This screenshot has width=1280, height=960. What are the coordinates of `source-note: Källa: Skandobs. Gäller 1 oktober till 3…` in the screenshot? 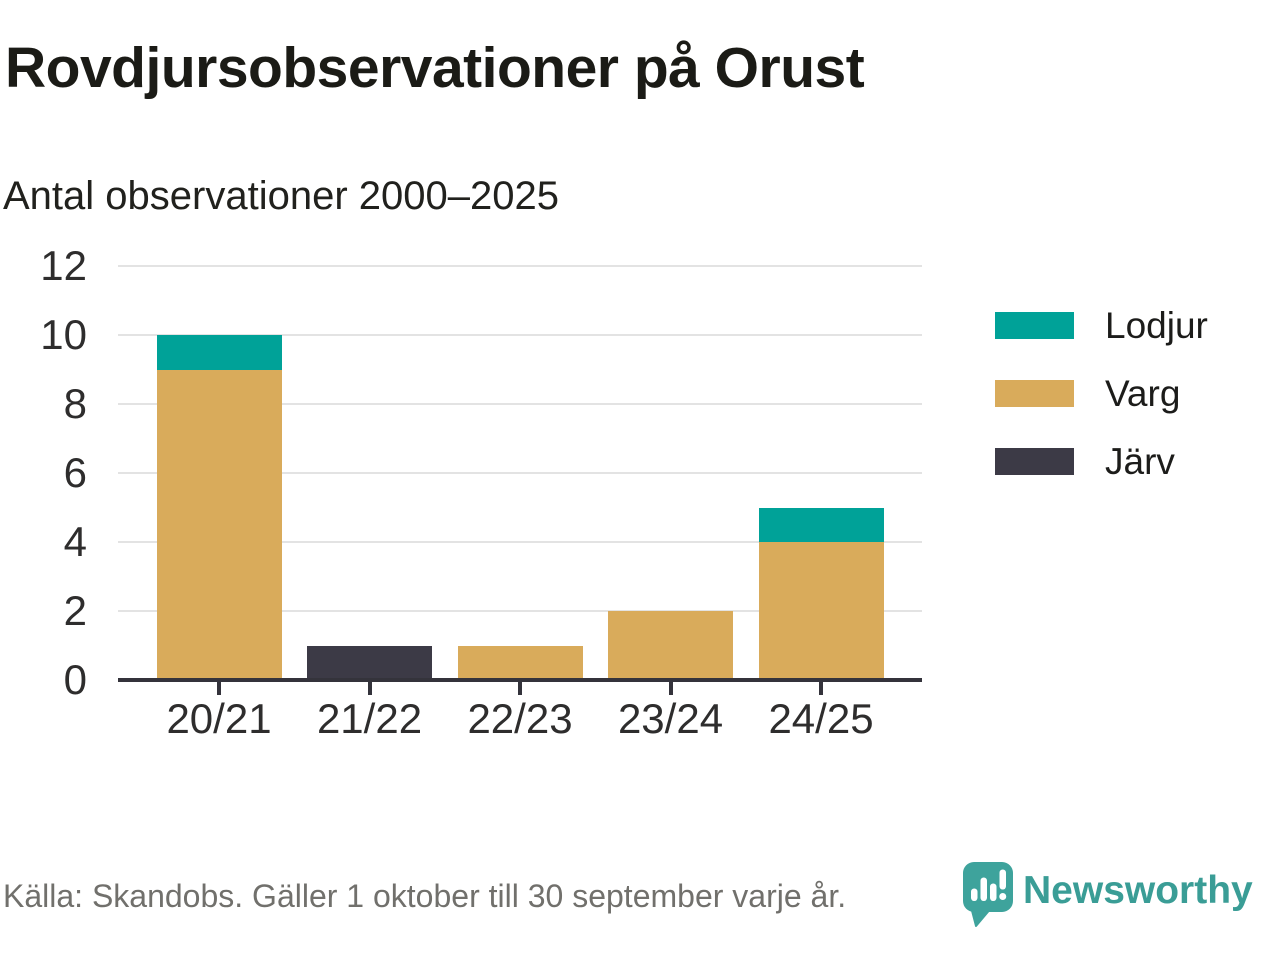 It's located at (425, 896).